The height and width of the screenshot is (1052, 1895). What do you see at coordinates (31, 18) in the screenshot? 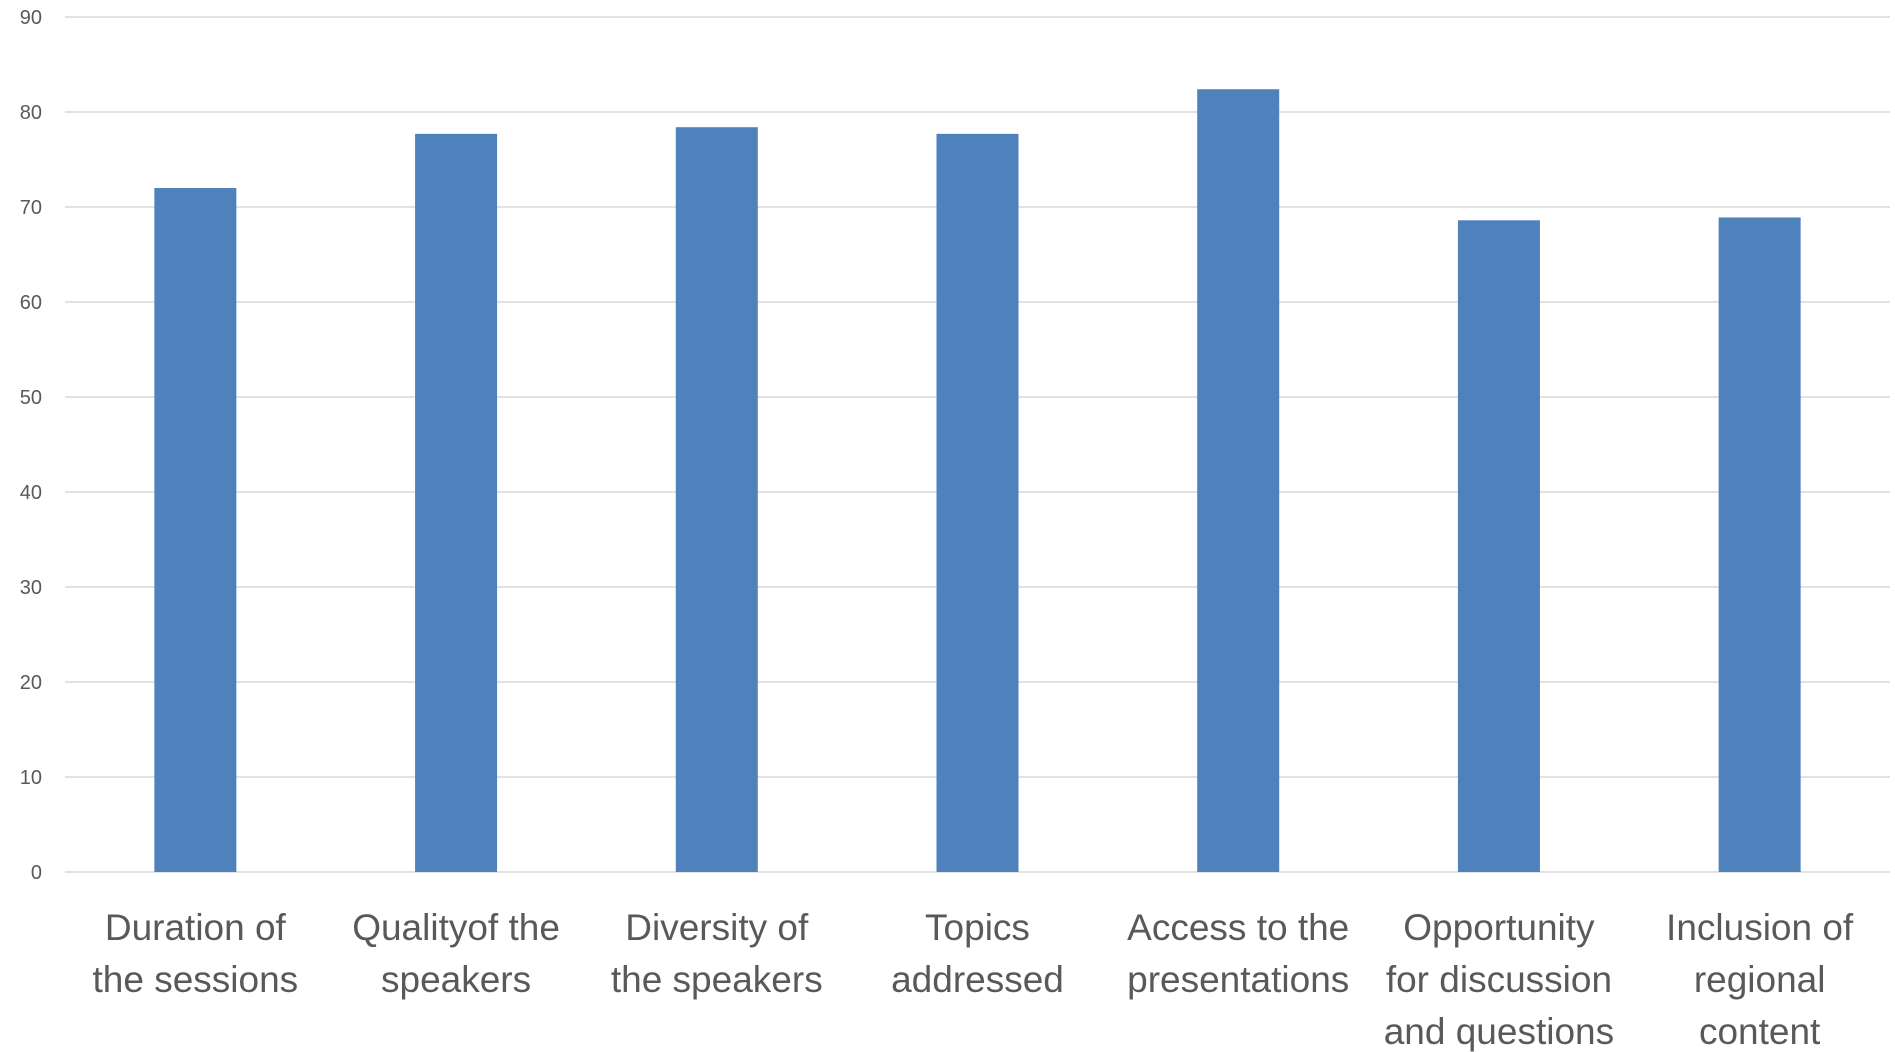
I see `y-tick-label-90: 90` at bounding box center [31, 18].